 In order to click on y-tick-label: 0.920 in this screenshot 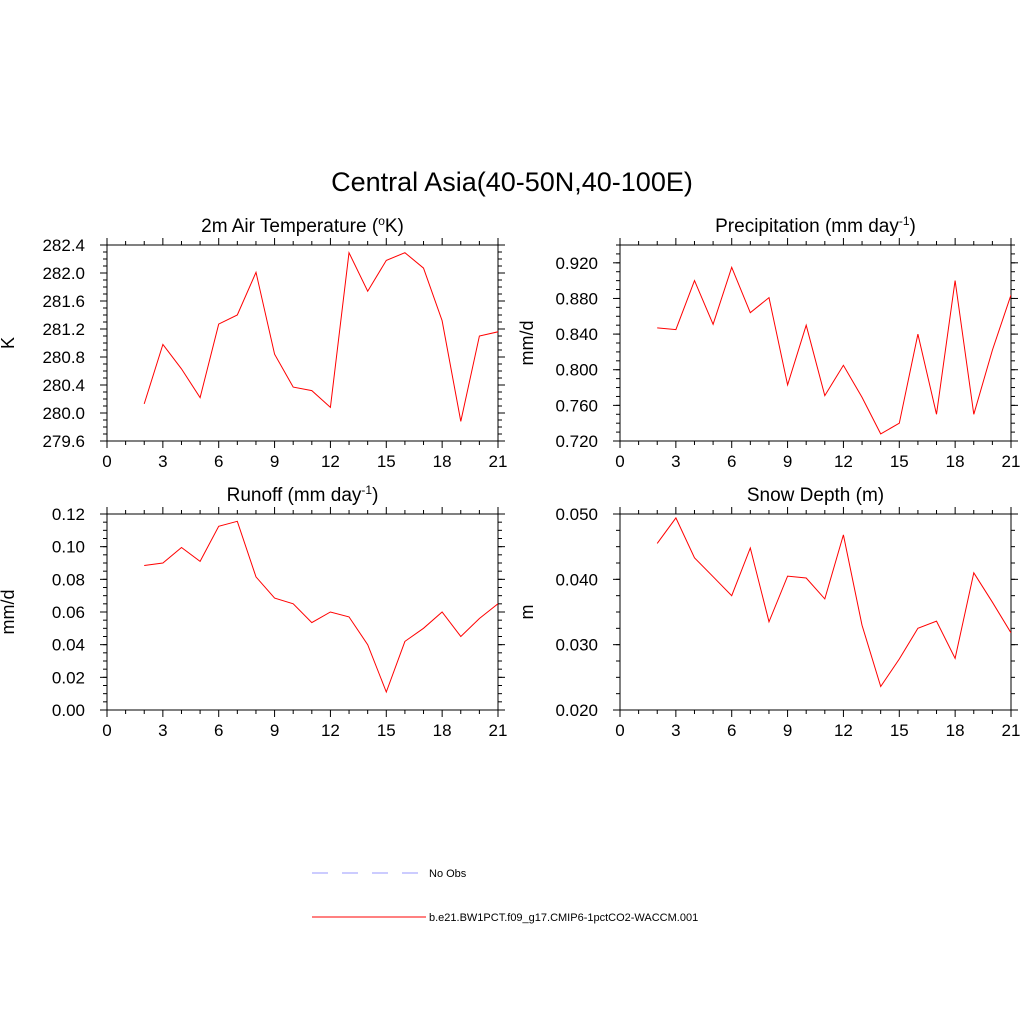, I will do `click(576, 263)`.